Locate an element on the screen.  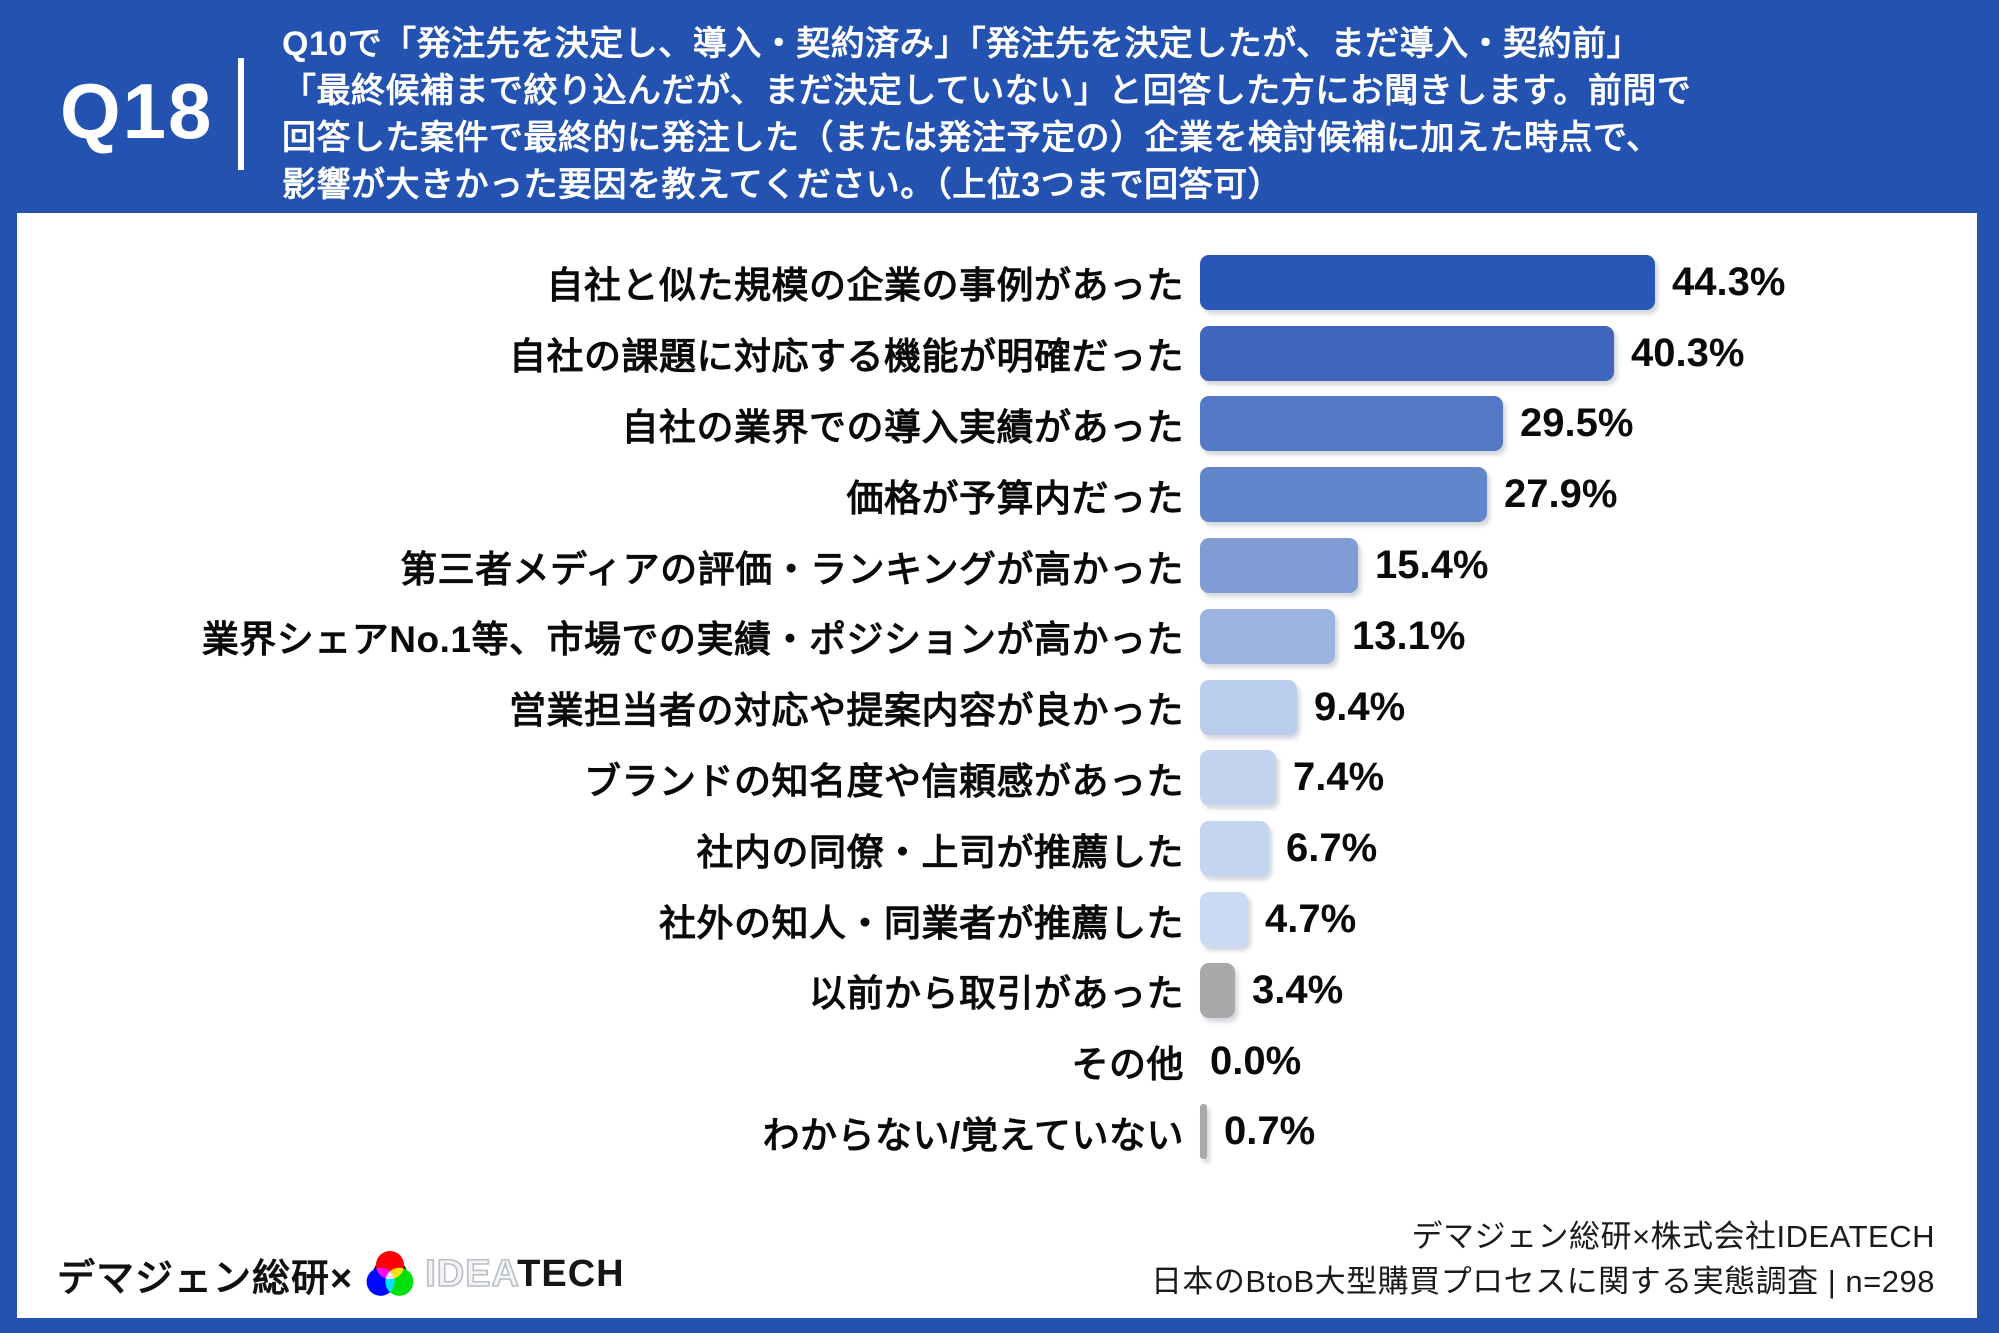
bar-area: 40.3% is located at coordinates (1464, 353).